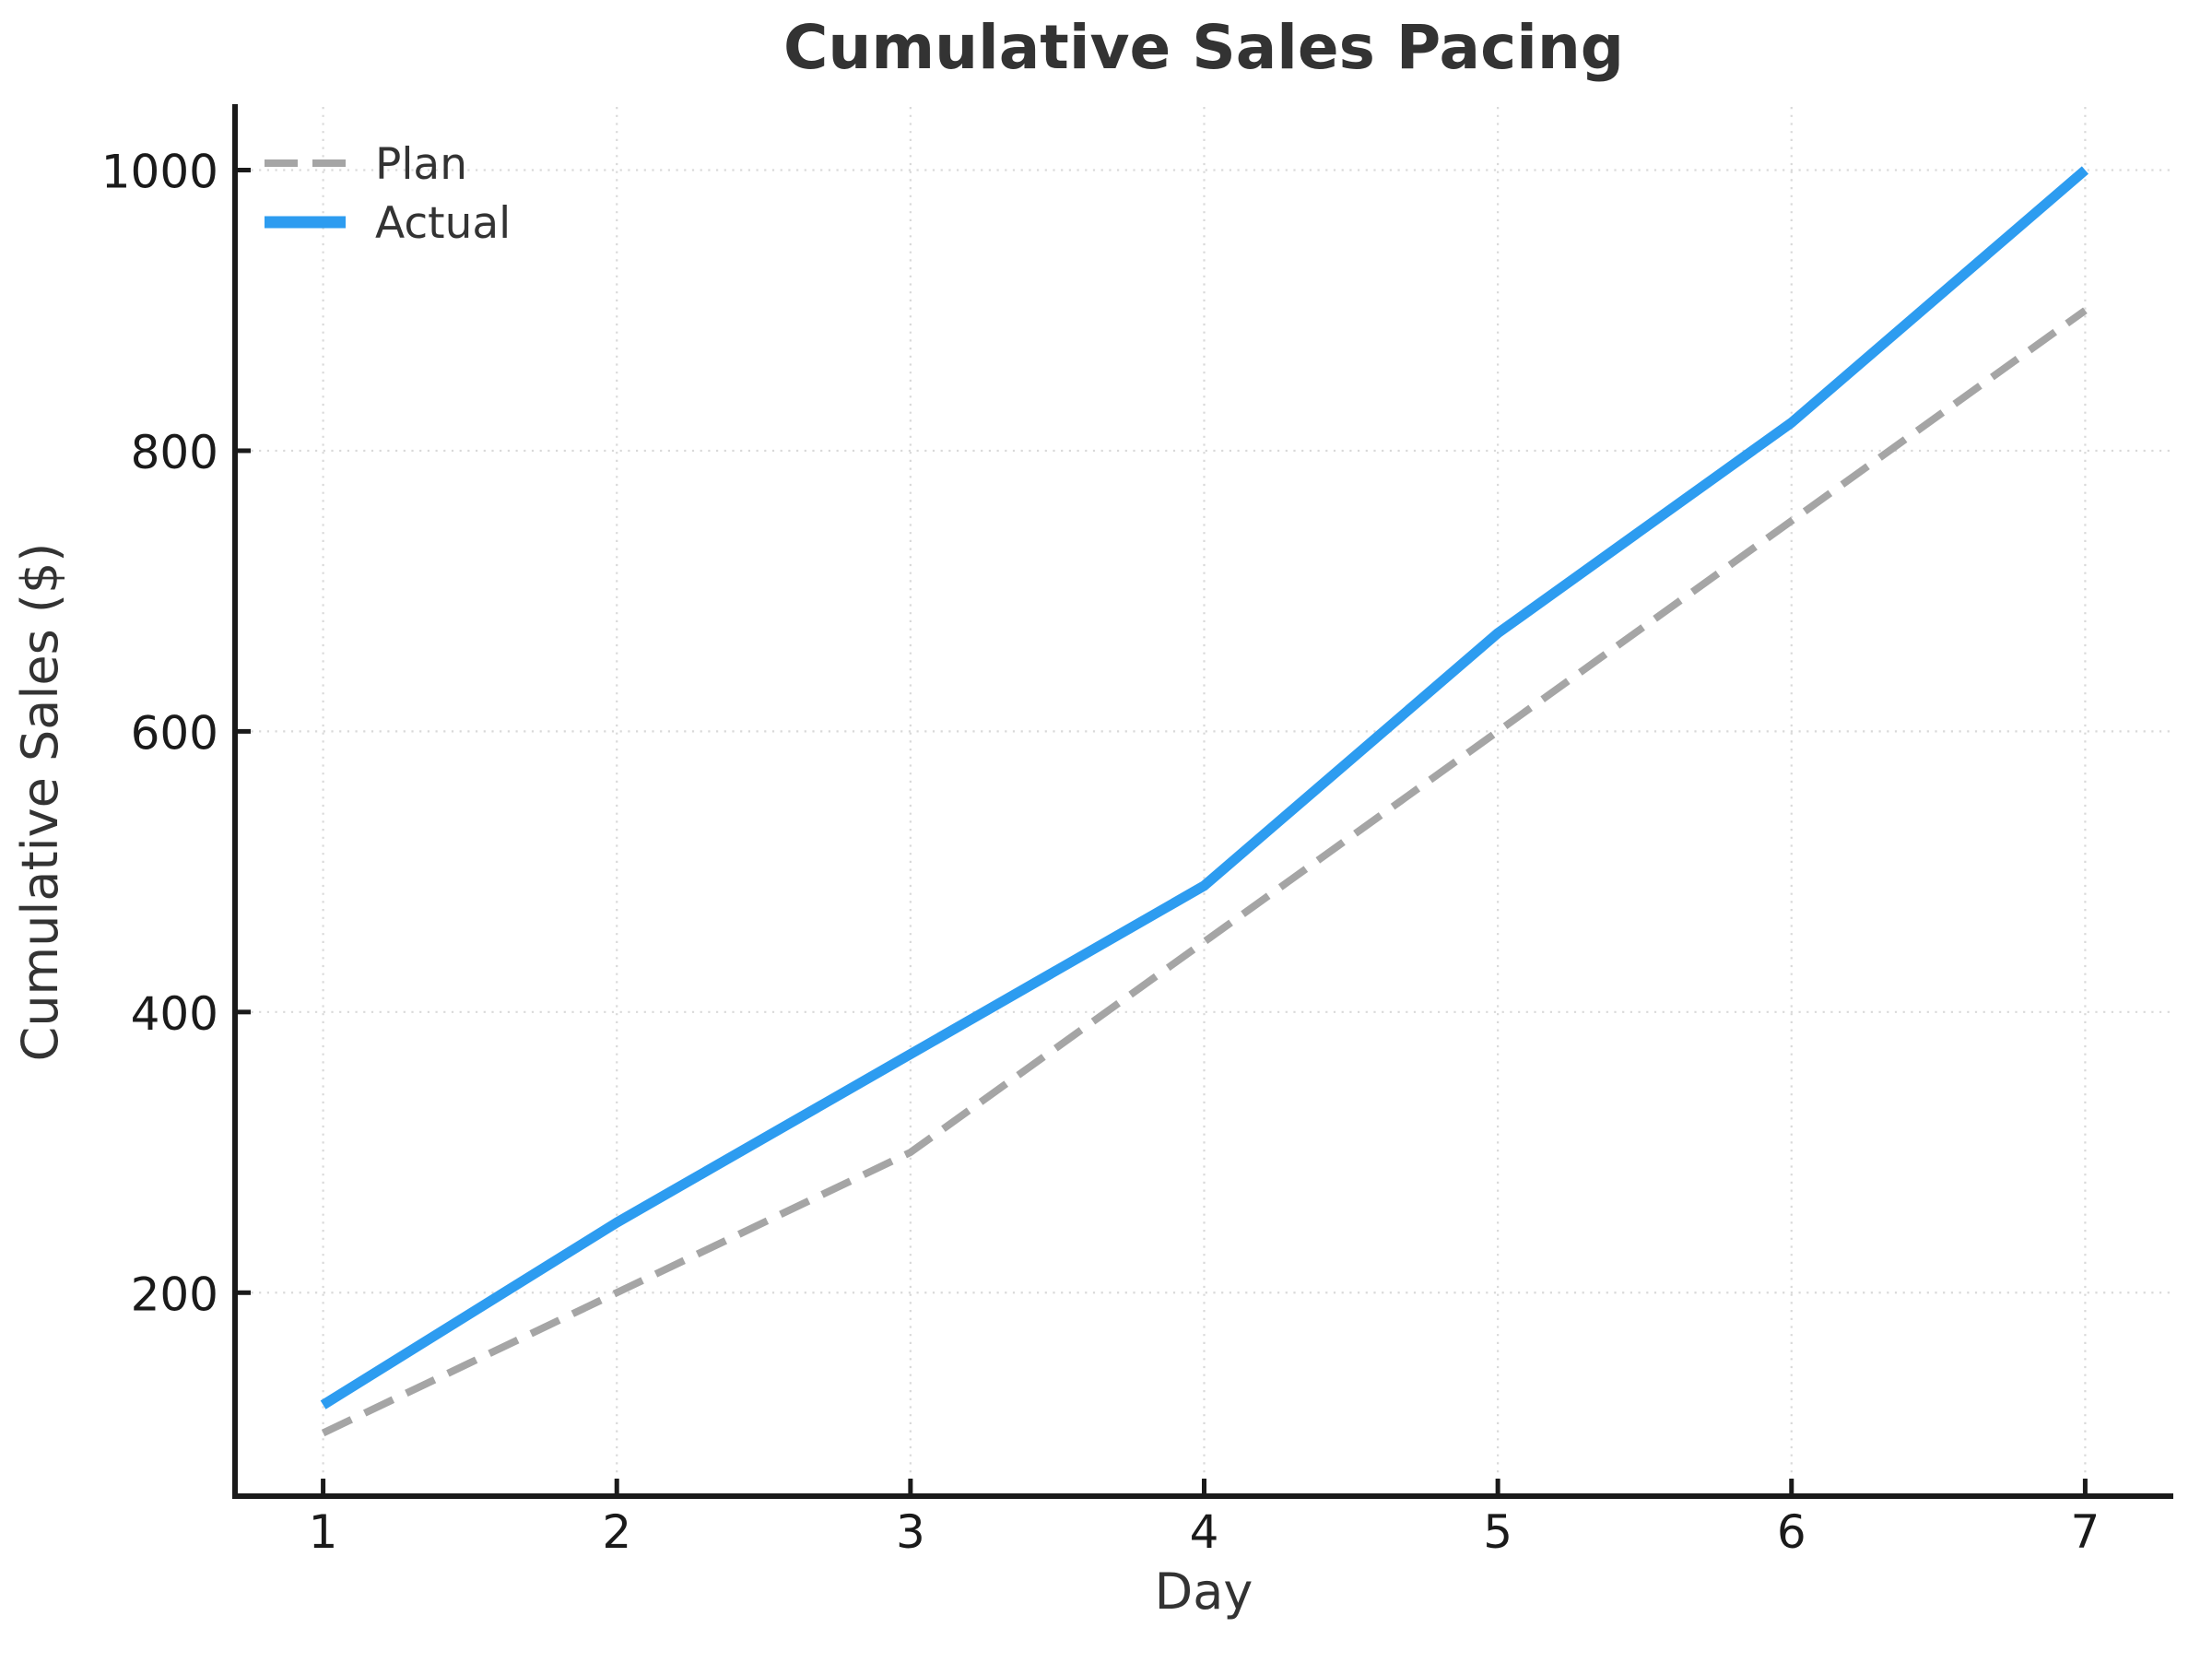 The height and width of the screenshot is (1663, 2212). Describe the element at coordinates (1791, 1532) in the screenshot. I see `x-tick-label: 6` at that location.